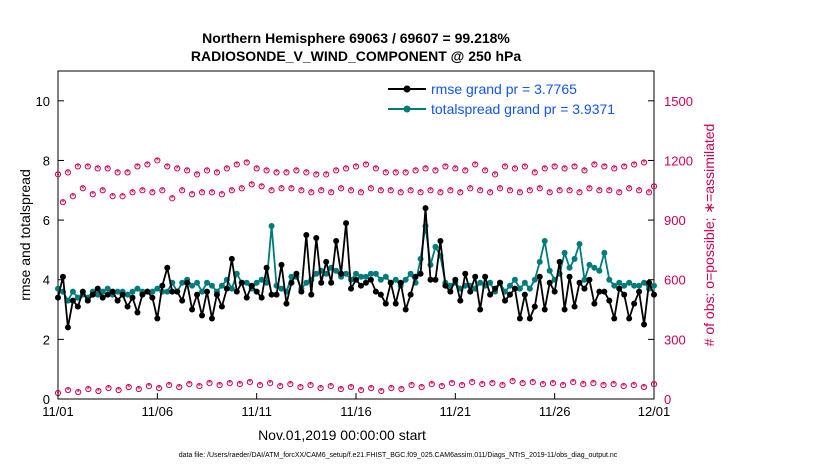 Image resolution: width=830 pixels, height=470 pixels. Describe the element at coordinates (667, 399) in the screenshot. I see `y2-tick-label: 0` at that location.